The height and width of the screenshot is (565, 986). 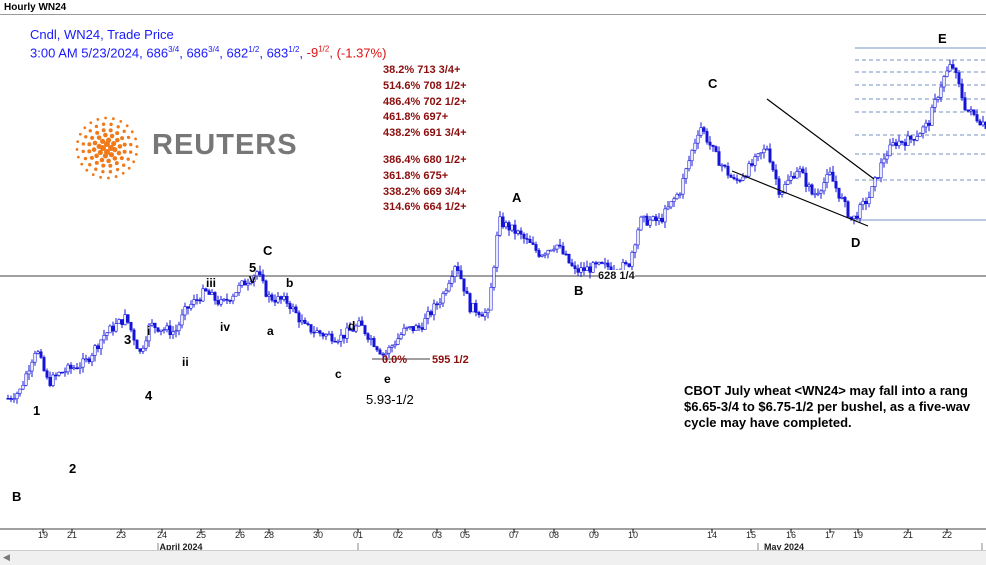 What do you see at coordinates (6, 557) in the screenshot?
I see `scroll-left-icon: ◀` at bounding box center [6, 557].